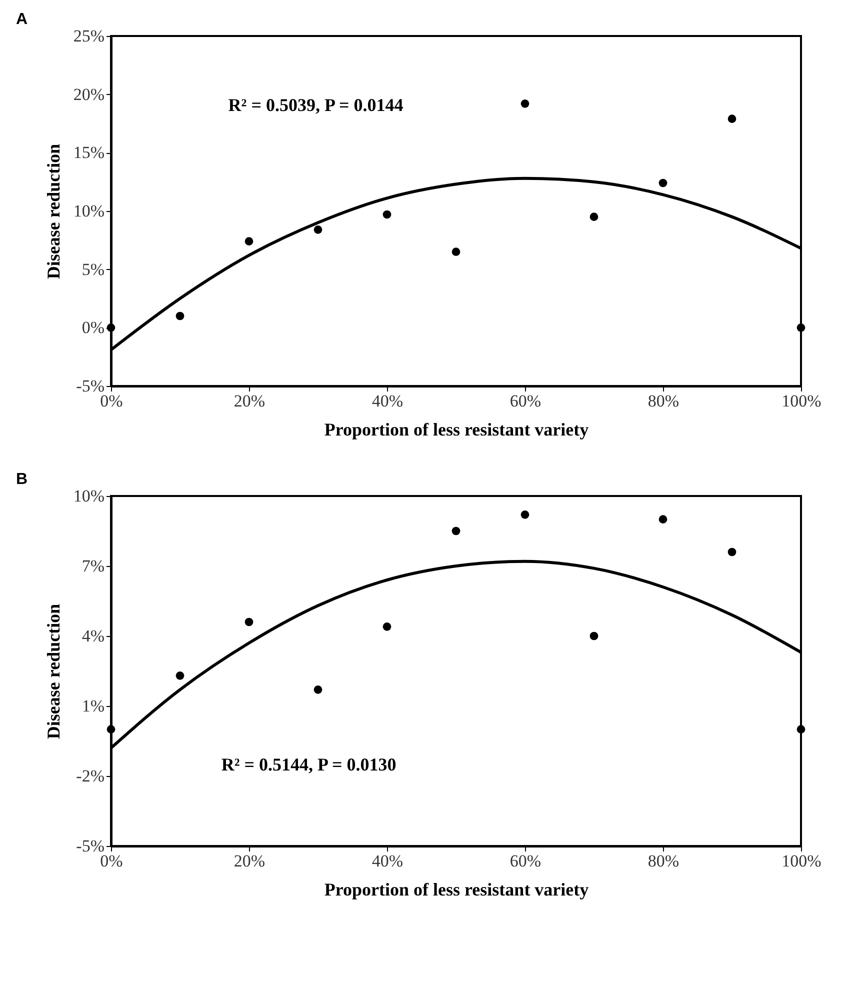 Image resolution: width=863 pixels, height=986 pixels. Describe the element at coordinates (22, 479) in the screenshot. I see `chart-title: B` at that location.